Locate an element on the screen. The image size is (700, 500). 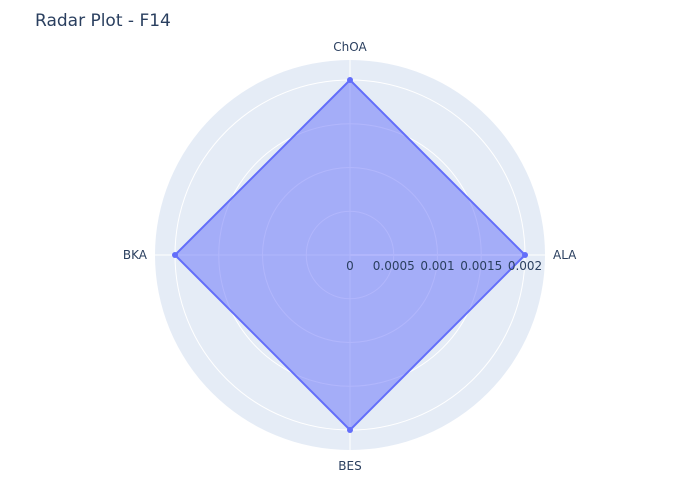
radial-tick-label: 0 is located at coordinates (350, 266).